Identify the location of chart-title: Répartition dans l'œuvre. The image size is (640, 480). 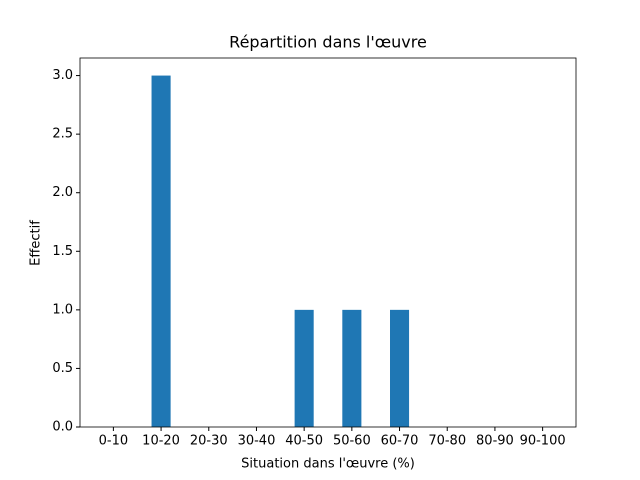
(328, 42).